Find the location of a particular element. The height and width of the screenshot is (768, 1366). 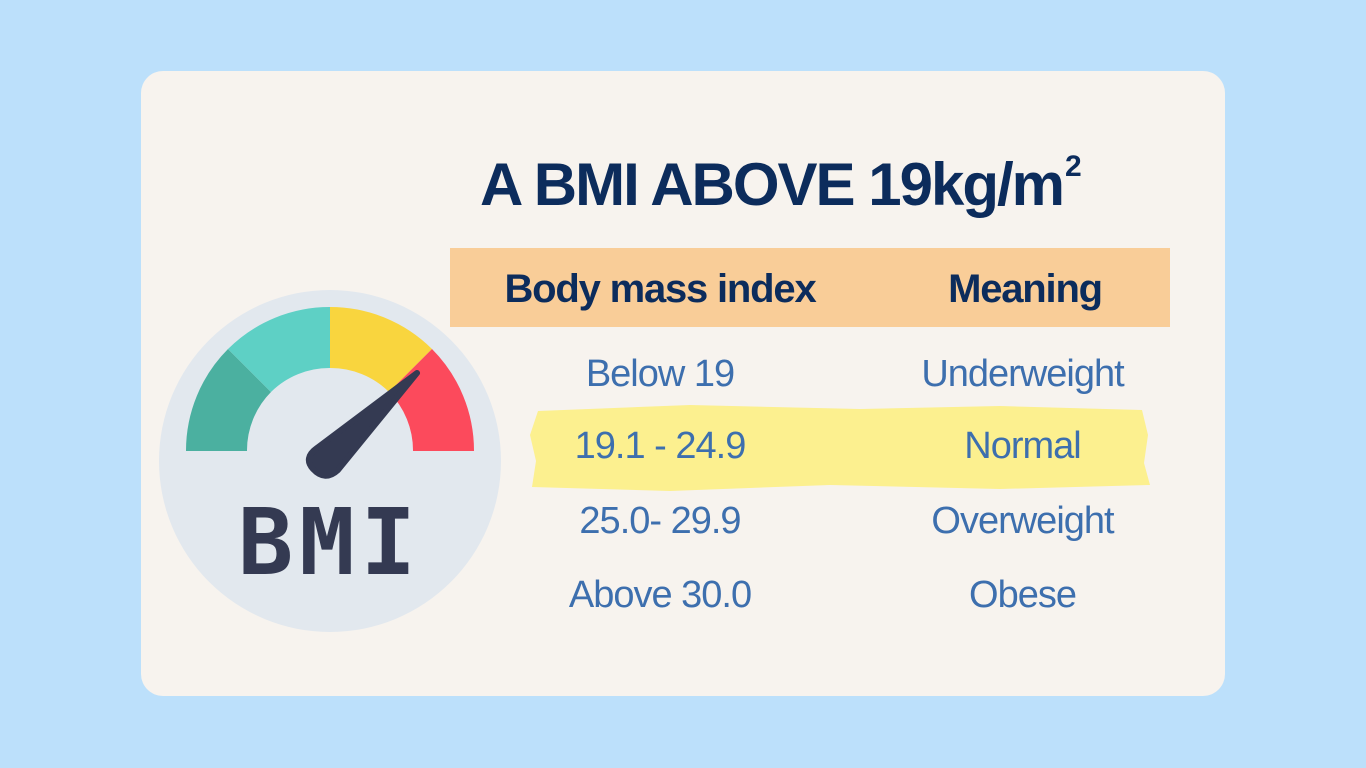

table-header-band is located at coordinates (810, 287).